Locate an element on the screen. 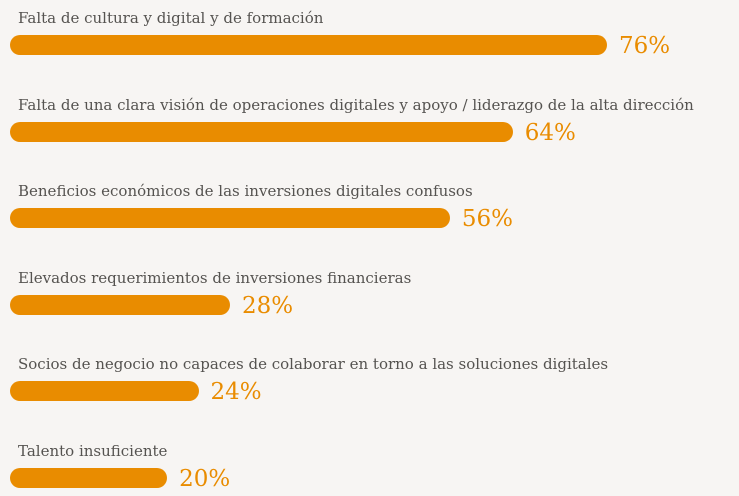 This screenshot has width=739, height=496. value-label: 24% is located at coordinates (236, 392).